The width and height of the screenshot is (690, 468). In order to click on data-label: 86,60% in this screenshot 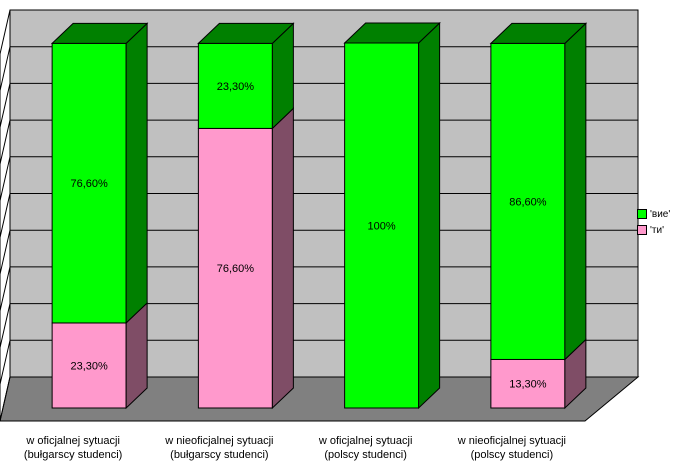, I will do `click(528, 202)`.